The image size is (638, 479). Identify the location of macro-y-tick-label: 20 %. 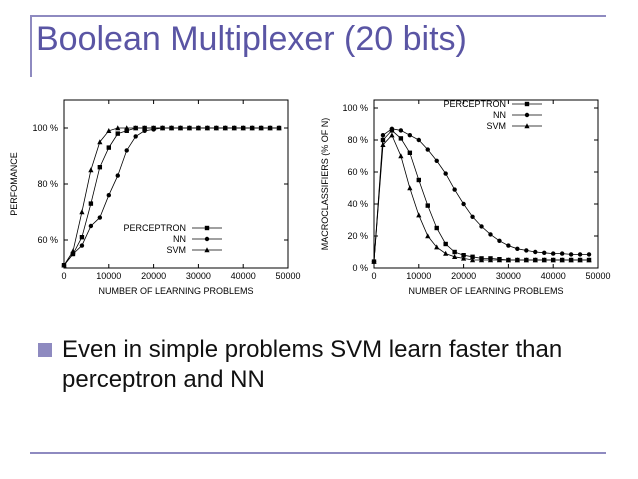
(357, 236).